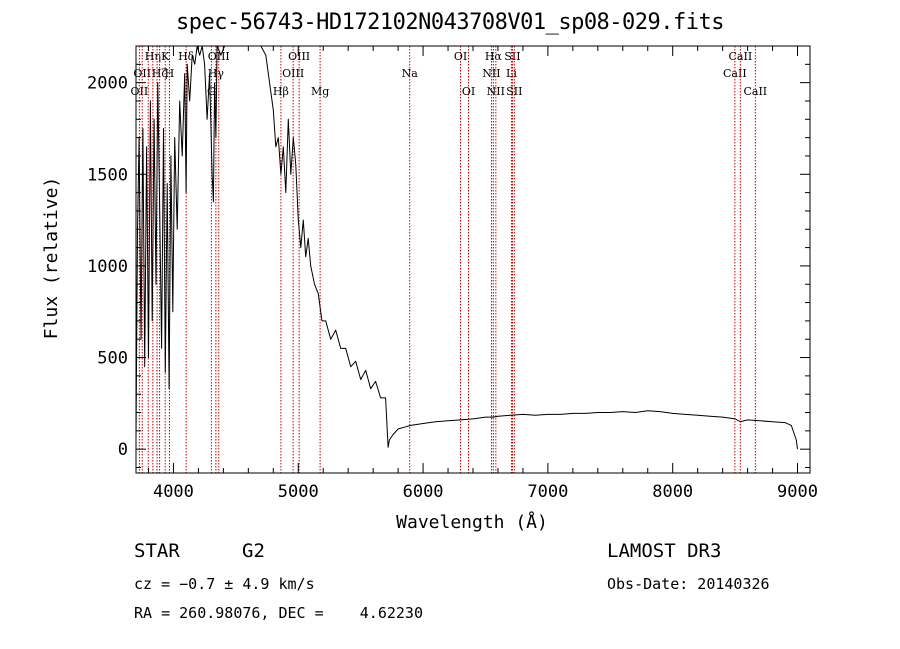 This screenshot has height=649, width=900. I want to click on y-axis-label: Flux (relative), so click(51, 258).